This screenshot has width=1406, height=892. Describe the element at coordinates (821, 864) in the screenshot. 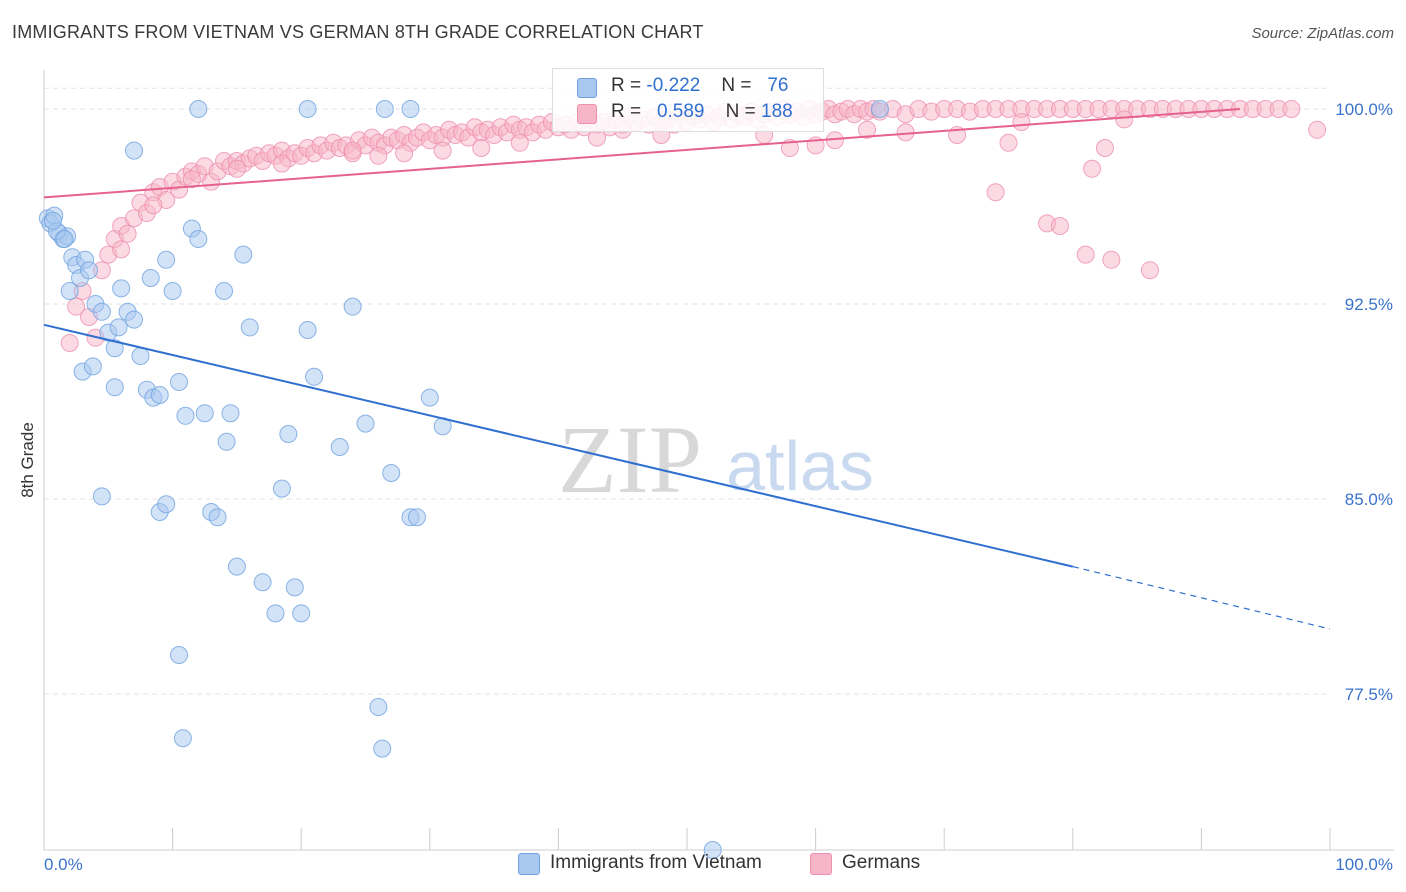

I see `bottom-legend-swatch-germans` at that location.